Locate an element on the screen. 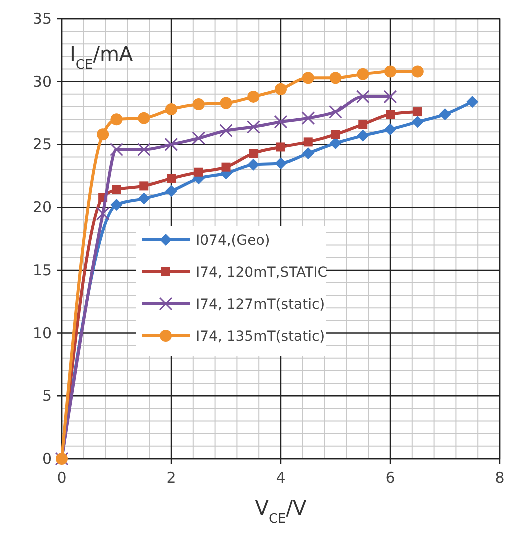 The image size is (520, 535). y-tick-label: 35 is located at coordinates (42, 19).